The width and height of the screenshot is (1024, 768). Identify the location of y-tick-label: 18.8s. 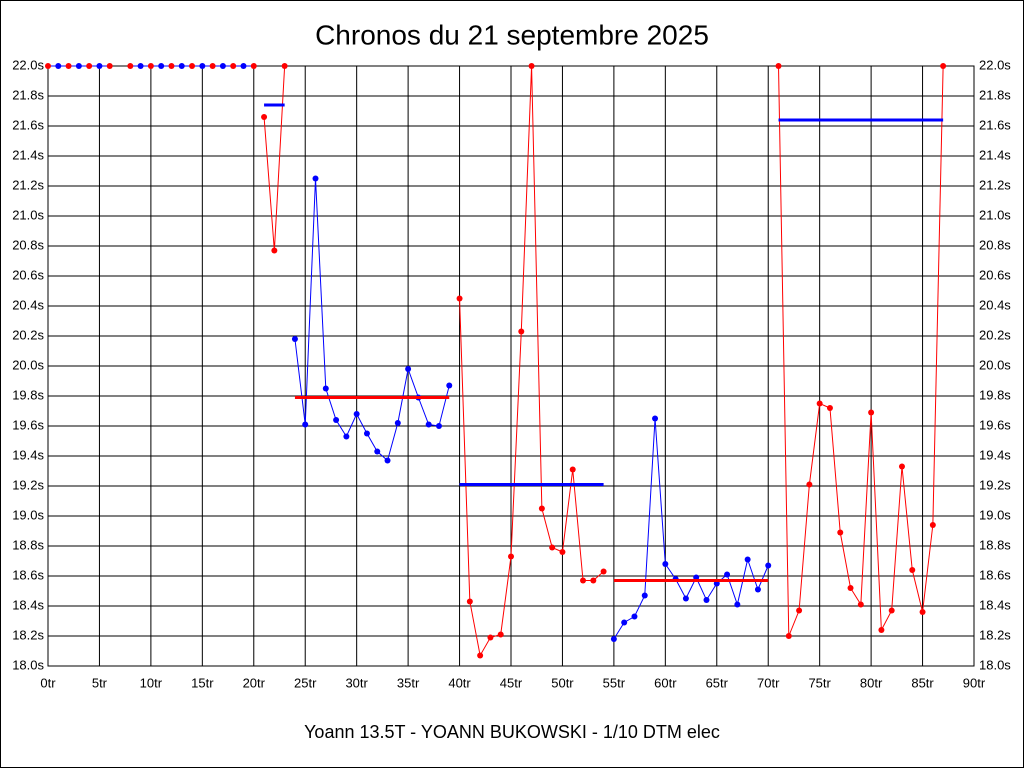
(28, 544).